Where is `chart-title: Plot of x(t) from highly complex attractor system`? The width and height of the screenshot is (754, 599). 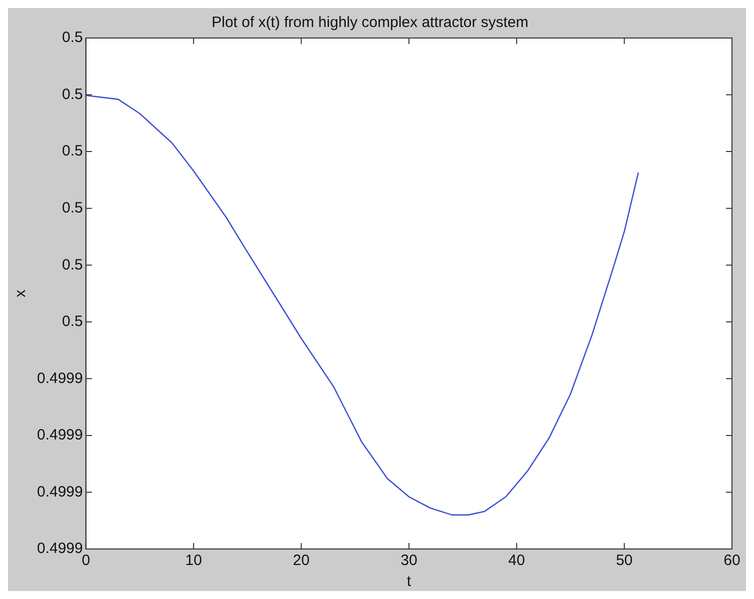
chart-title: Plot of x(t) from highly complex attractor system is located at coordinates (370, 23).